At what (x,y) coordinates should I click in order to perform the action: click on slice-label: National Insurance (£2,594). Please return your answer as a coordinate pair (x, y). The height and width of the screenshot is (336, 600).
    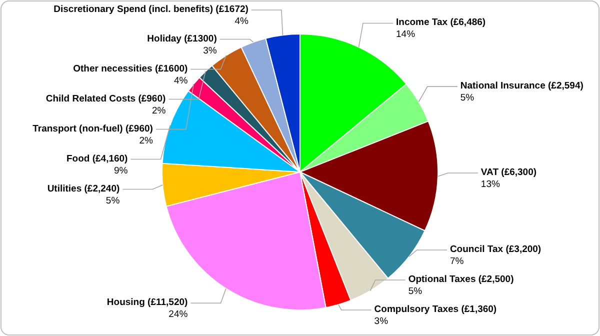
    Looking at the image, I should click on (522, 86).